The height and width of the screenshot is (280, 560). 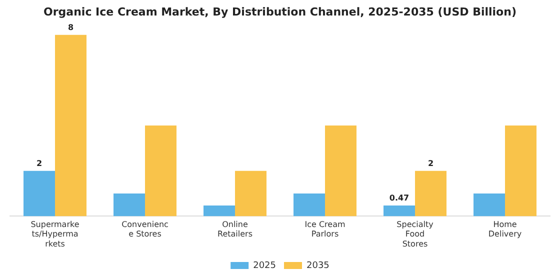 What do you see at coordinates (235, 229) in the screenshot?
I see `x-tick-label: Online Retailers` at bounding box center [235, 229].